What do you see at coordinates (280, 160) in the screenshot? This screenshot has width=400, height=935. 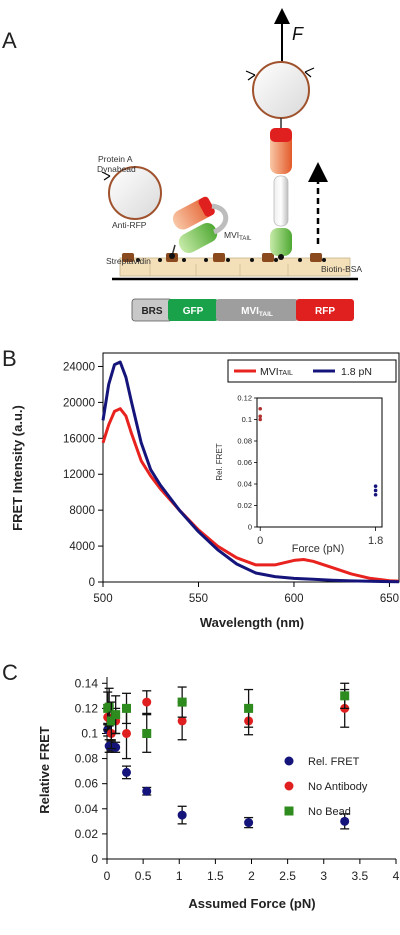 I see `right-construct` at bounding box center [280, 160].